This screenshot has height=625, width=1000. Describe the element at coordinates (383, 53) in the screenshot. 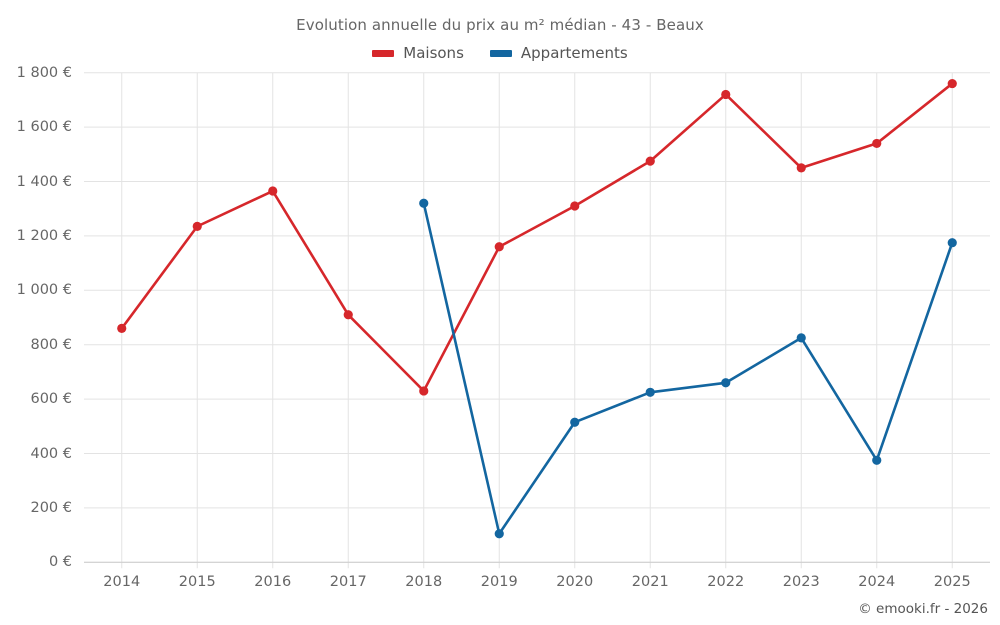

I see `legend-swatch-maisons` at that location.